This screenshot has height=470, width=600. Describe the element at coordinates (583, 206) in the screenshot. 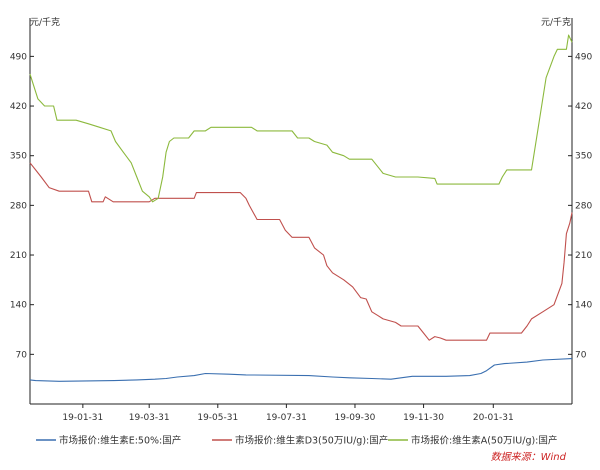

I see `y-tick-label-right: 280` at that location.